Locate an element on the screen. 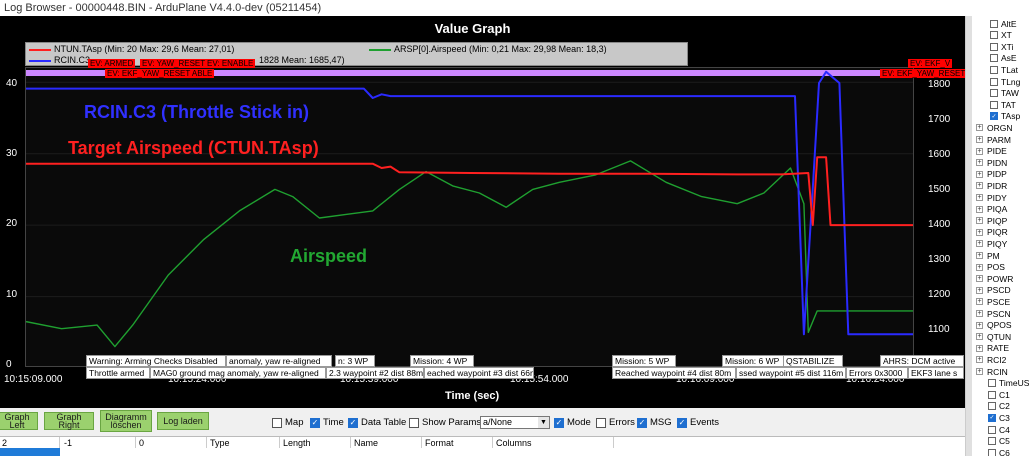 The width and height of the screenshot is (1035, 456). time-checkbox: ✓ Time is located at coordinates (327, 422).